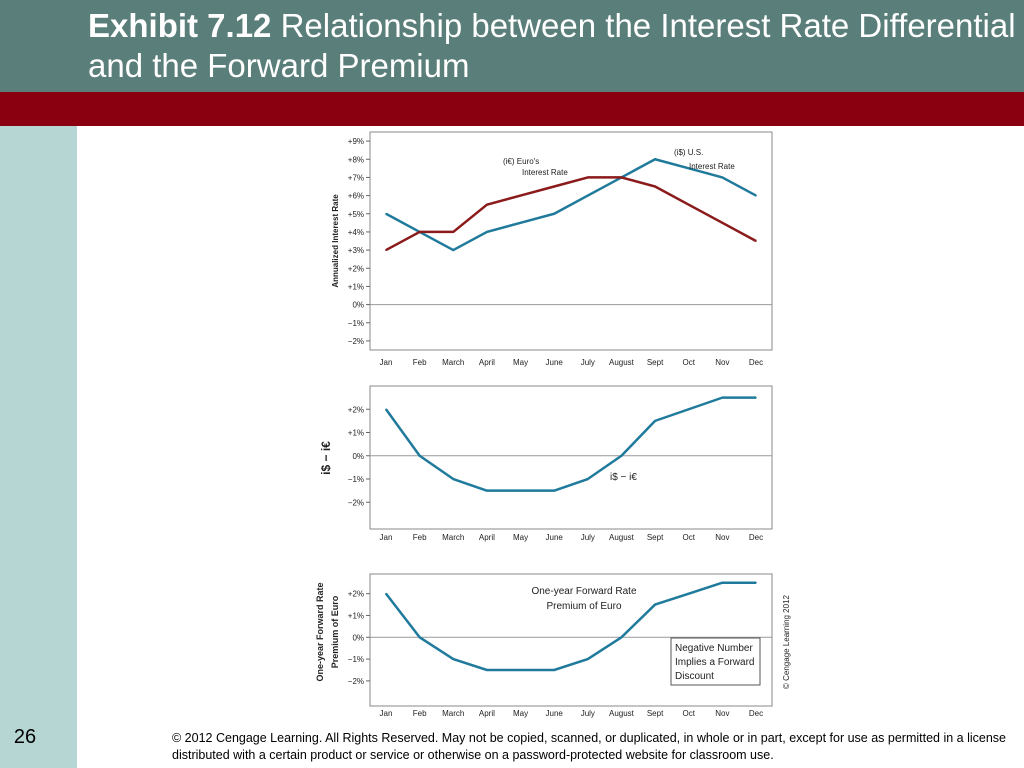 This screenshot has width=1024, height=768. What do you see at coordinates (712, 166) in the screenshot?
I see `us-rate-annotation-line2: Interest Rate` at bounding box center [712, 166].